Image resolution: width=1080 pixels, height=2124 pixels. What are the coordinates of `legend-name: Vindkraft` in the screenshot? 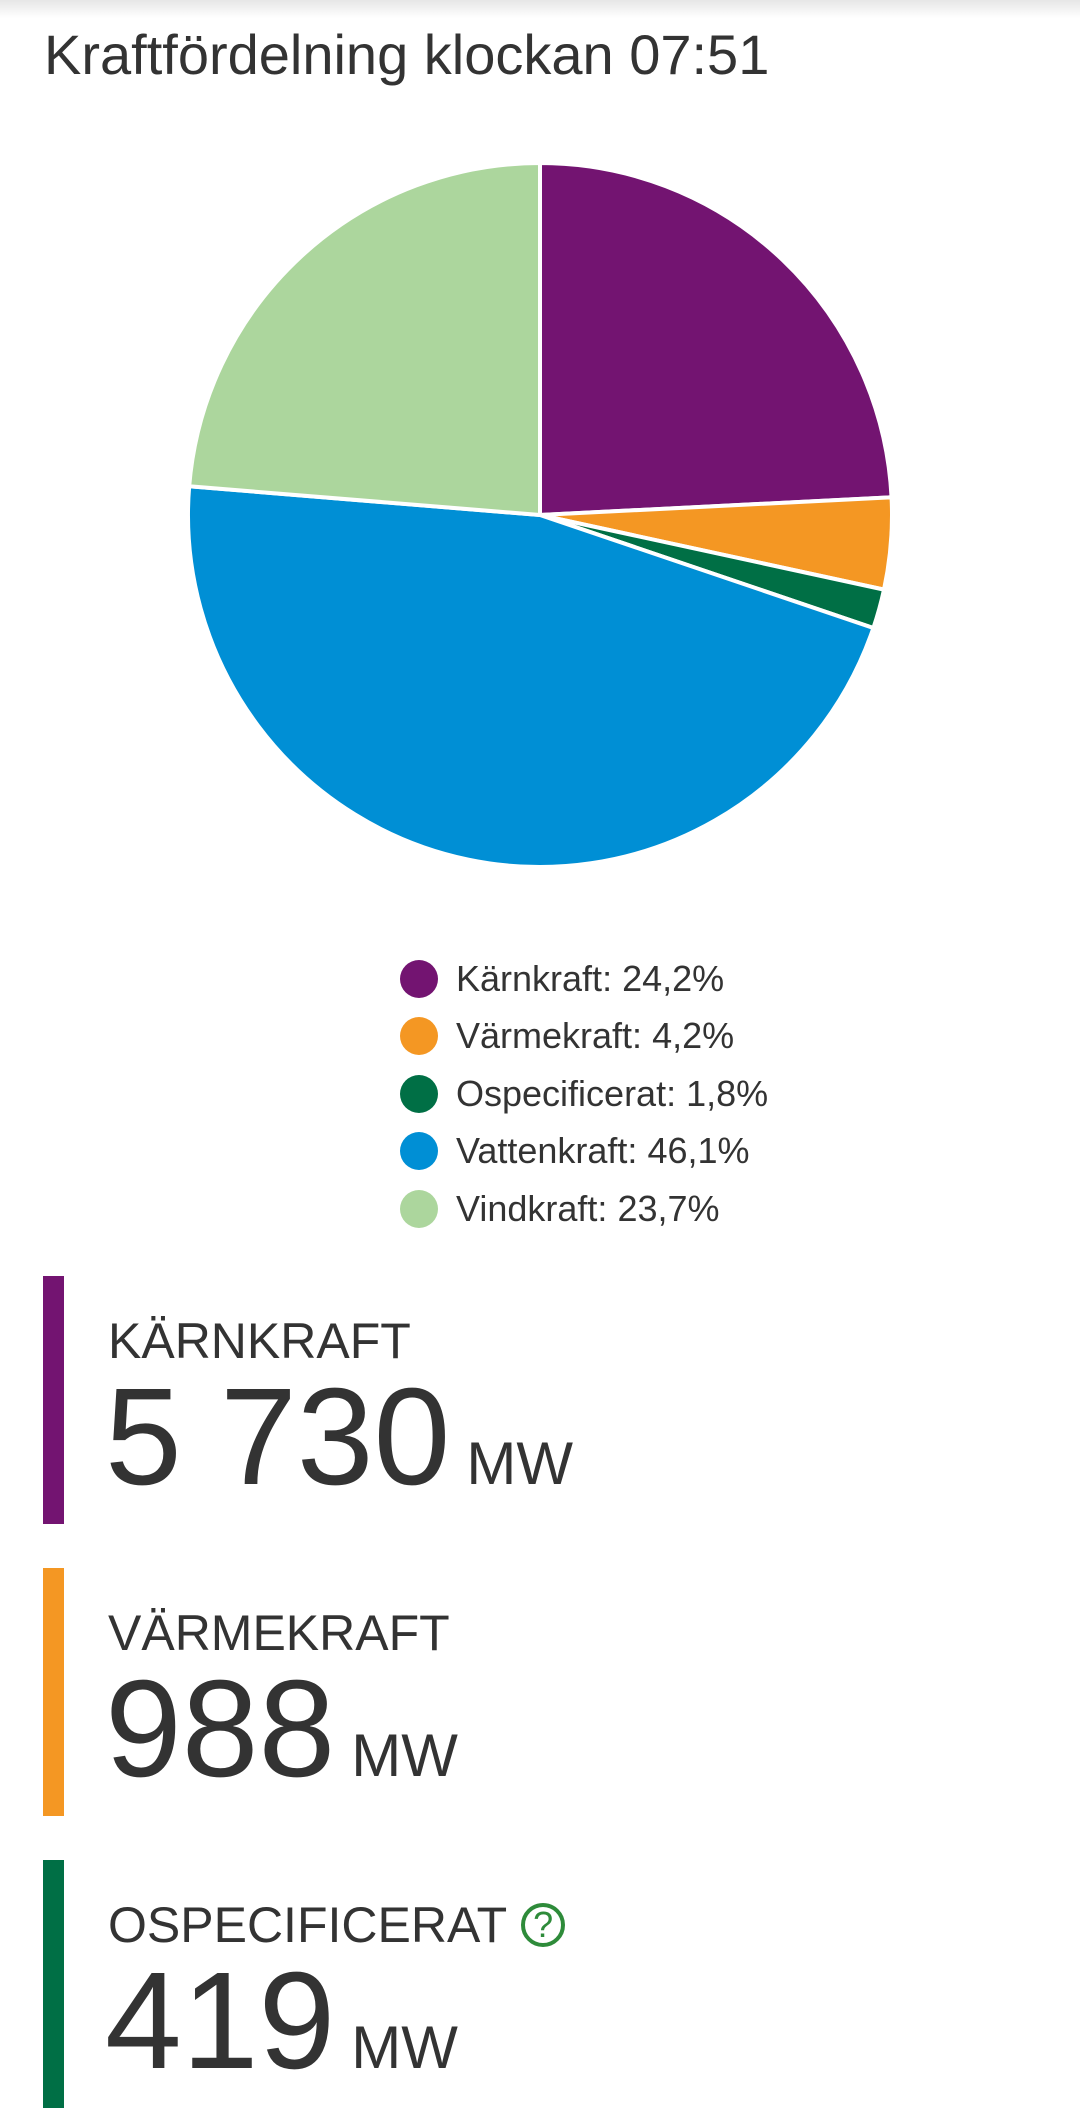 It's located at (536, 1209).